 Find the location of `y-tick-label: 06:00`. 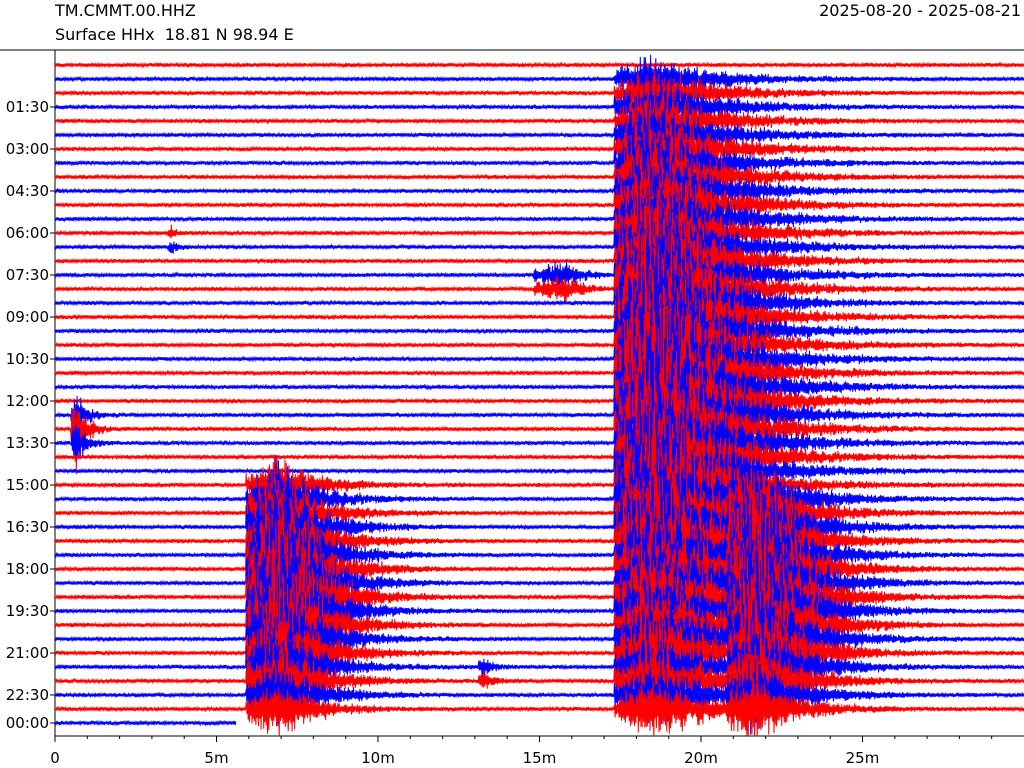

y-tick-label: 06:00 is located at coordinates (27, 233).